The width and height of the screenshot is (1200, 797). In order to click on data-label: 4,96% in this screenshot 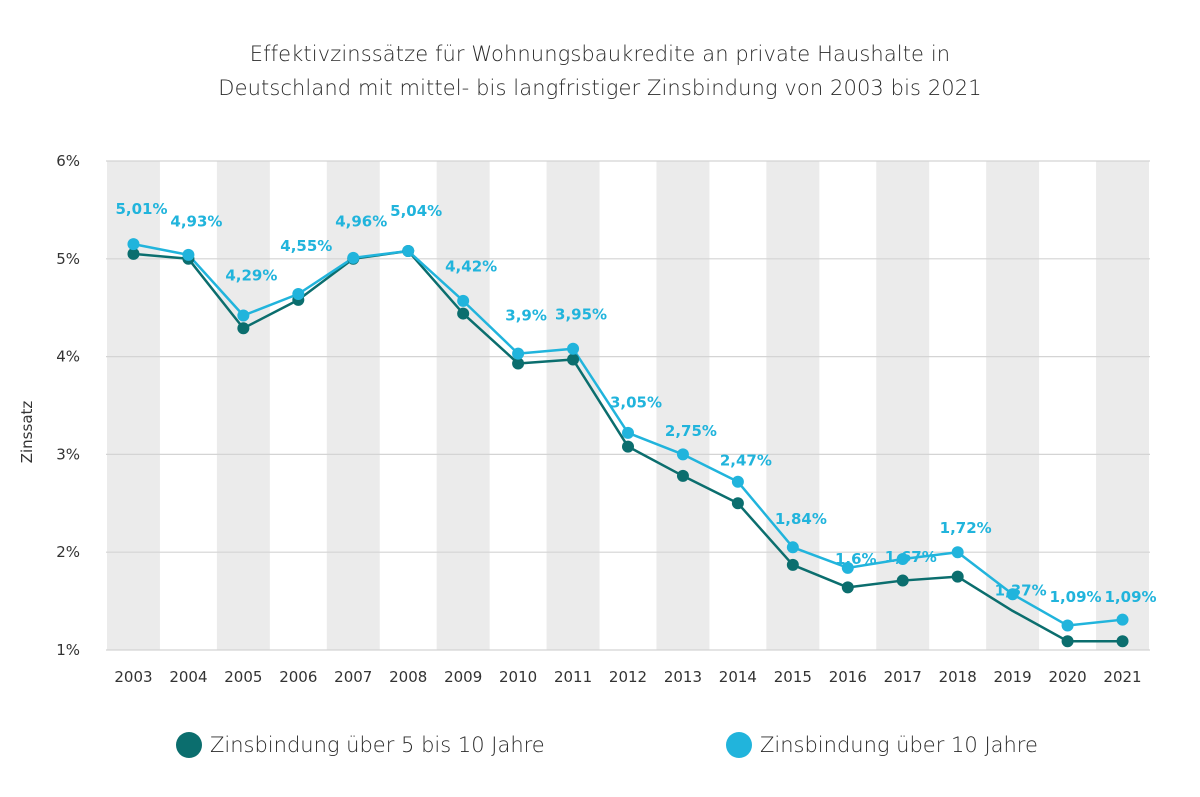, I will do `click(361, 222)`.